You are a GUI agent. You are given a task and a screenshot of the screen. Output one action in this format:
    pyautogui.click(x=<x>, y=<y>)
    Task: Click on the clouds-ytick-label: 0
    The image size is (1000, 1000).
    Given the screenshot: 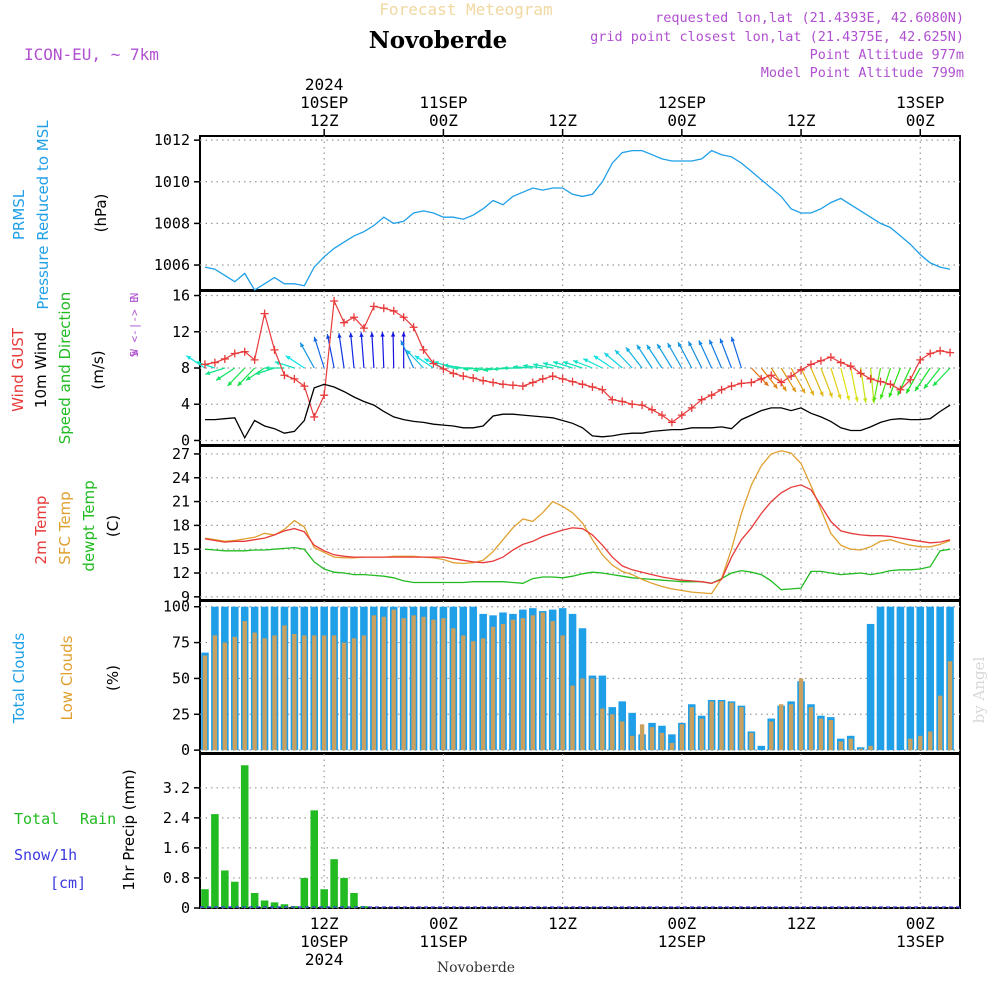 What is the action you would take?
    pyautogui.click(x=185, y=750)
    